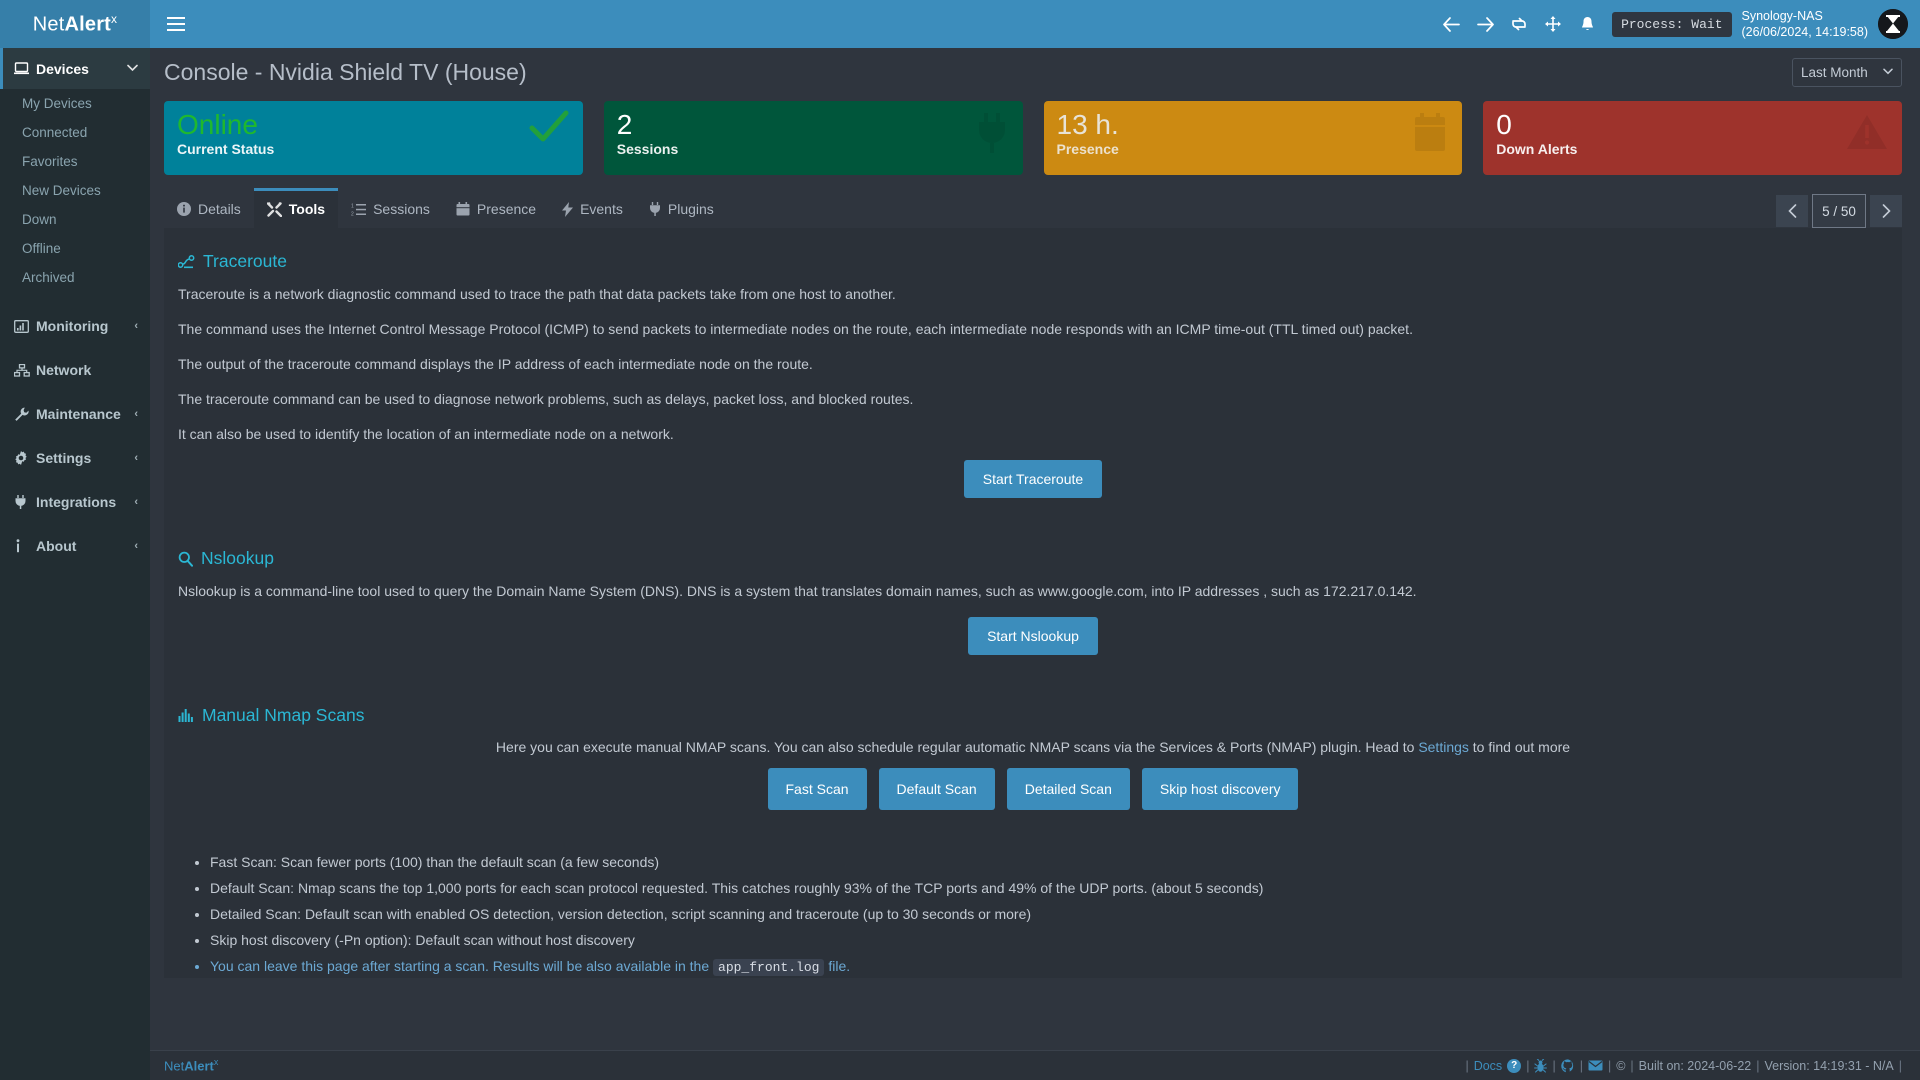  I want to click on pagination-prev-button, so click(1792, 211).